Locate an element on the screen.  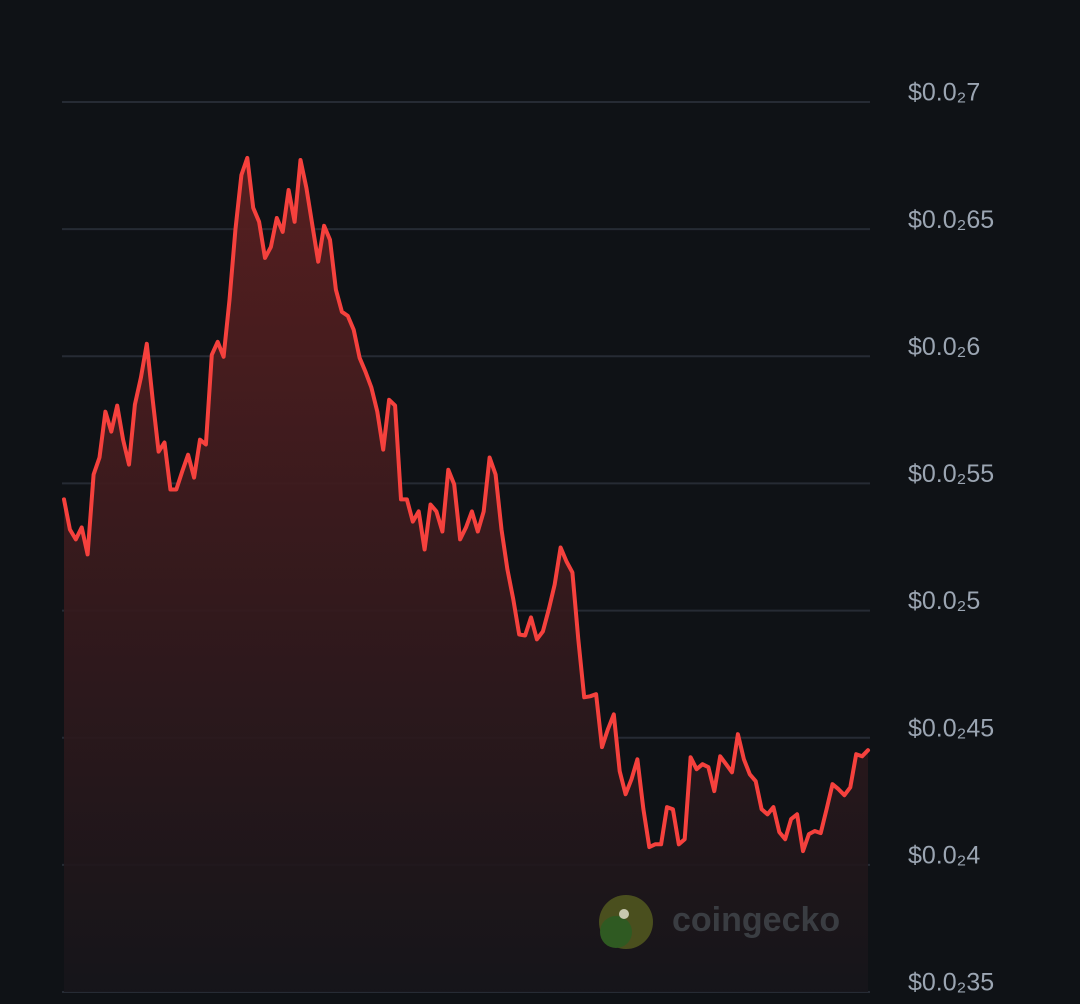
y-tick-label: $0.0₂6 is located at coordinates (944, 347).